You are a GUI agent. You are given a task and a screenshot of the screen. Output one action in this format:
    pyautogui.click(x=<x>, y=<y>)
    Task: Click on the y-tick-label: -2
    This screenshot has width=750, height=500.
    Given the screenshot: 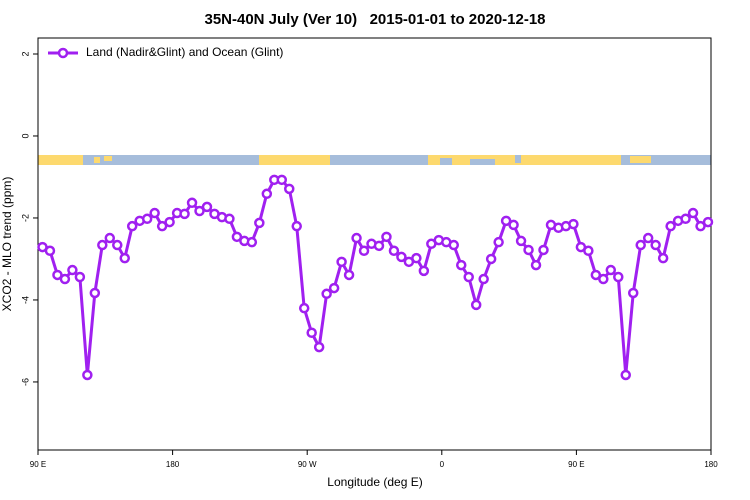 What is the action you would take?
    pyautogui.click(x=25, y=218)
    